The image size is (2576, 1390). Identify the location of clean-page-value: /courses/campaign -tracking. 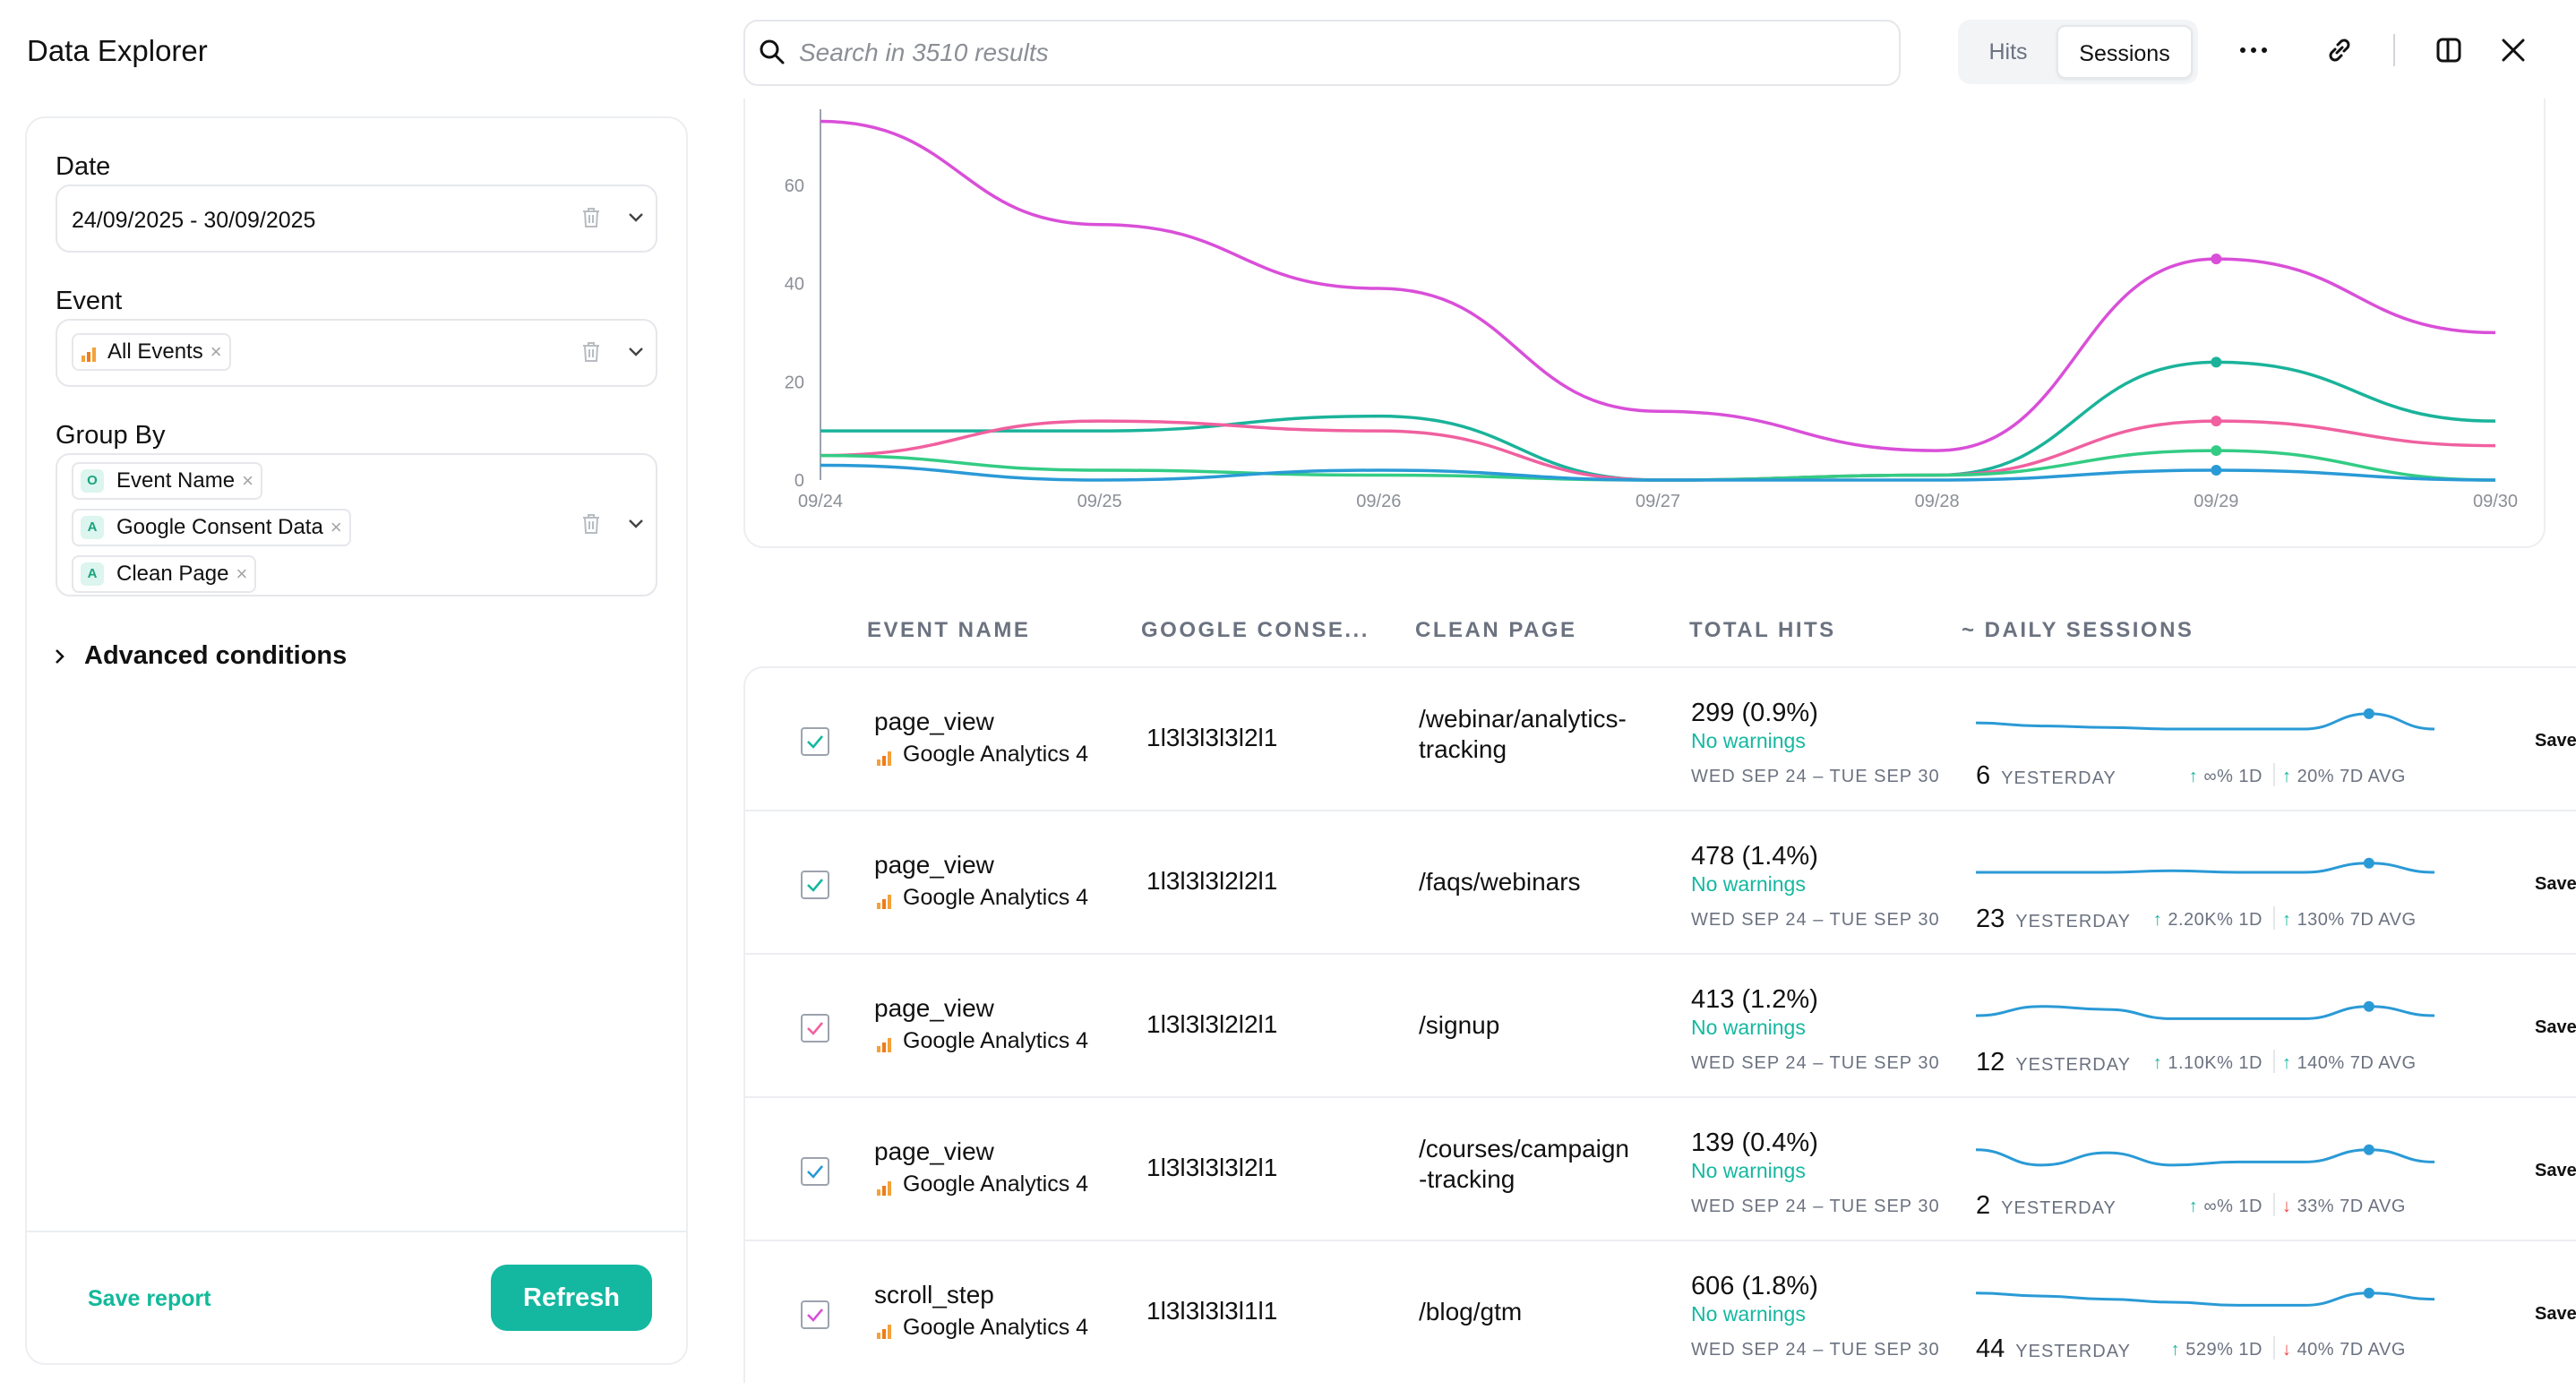
(1540, 1164).